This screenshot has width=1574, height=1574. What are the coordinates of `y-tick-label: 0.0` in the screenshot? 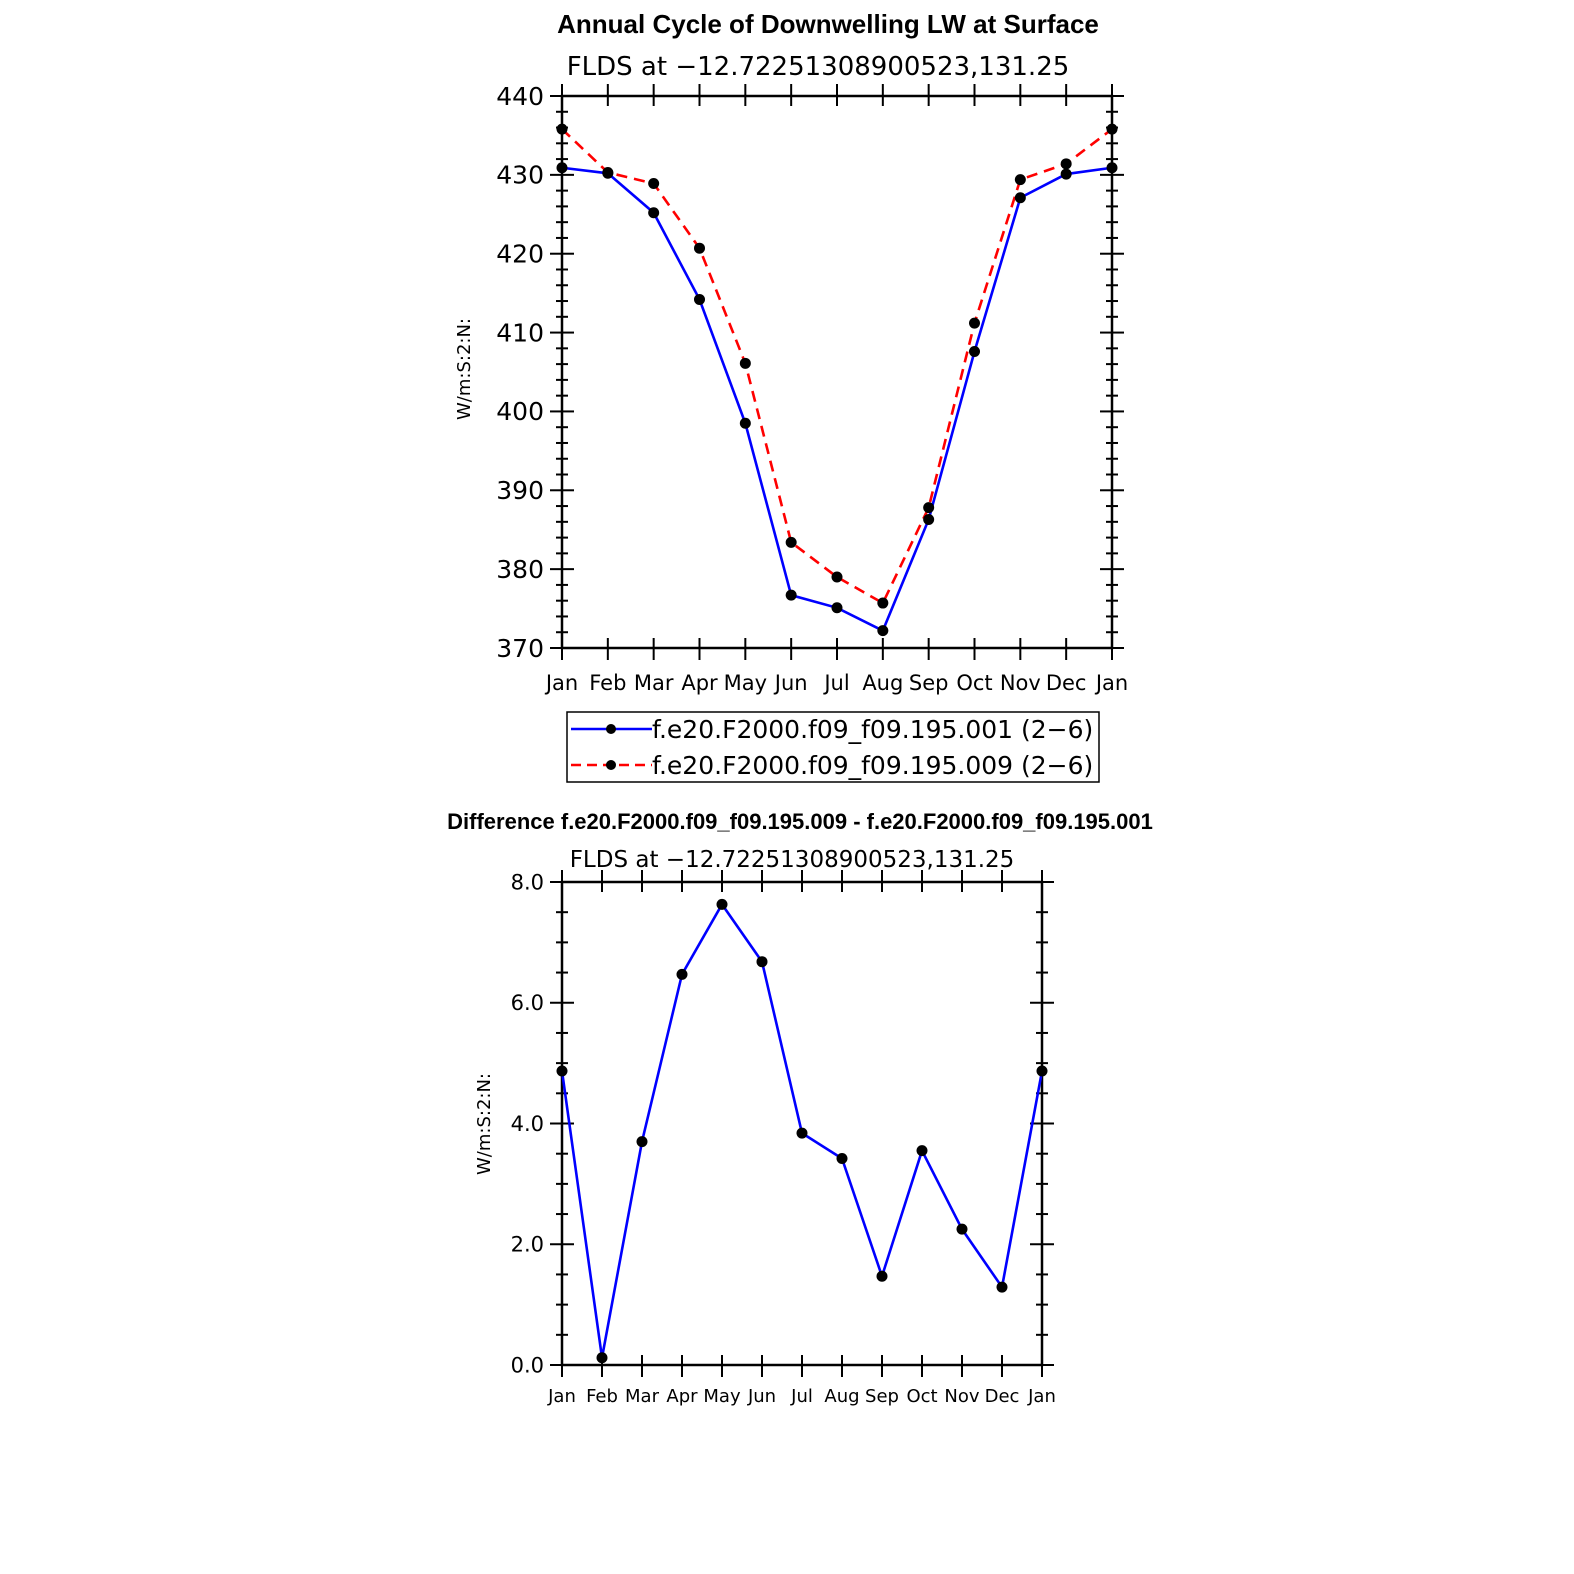 It's located at (527, 1365).